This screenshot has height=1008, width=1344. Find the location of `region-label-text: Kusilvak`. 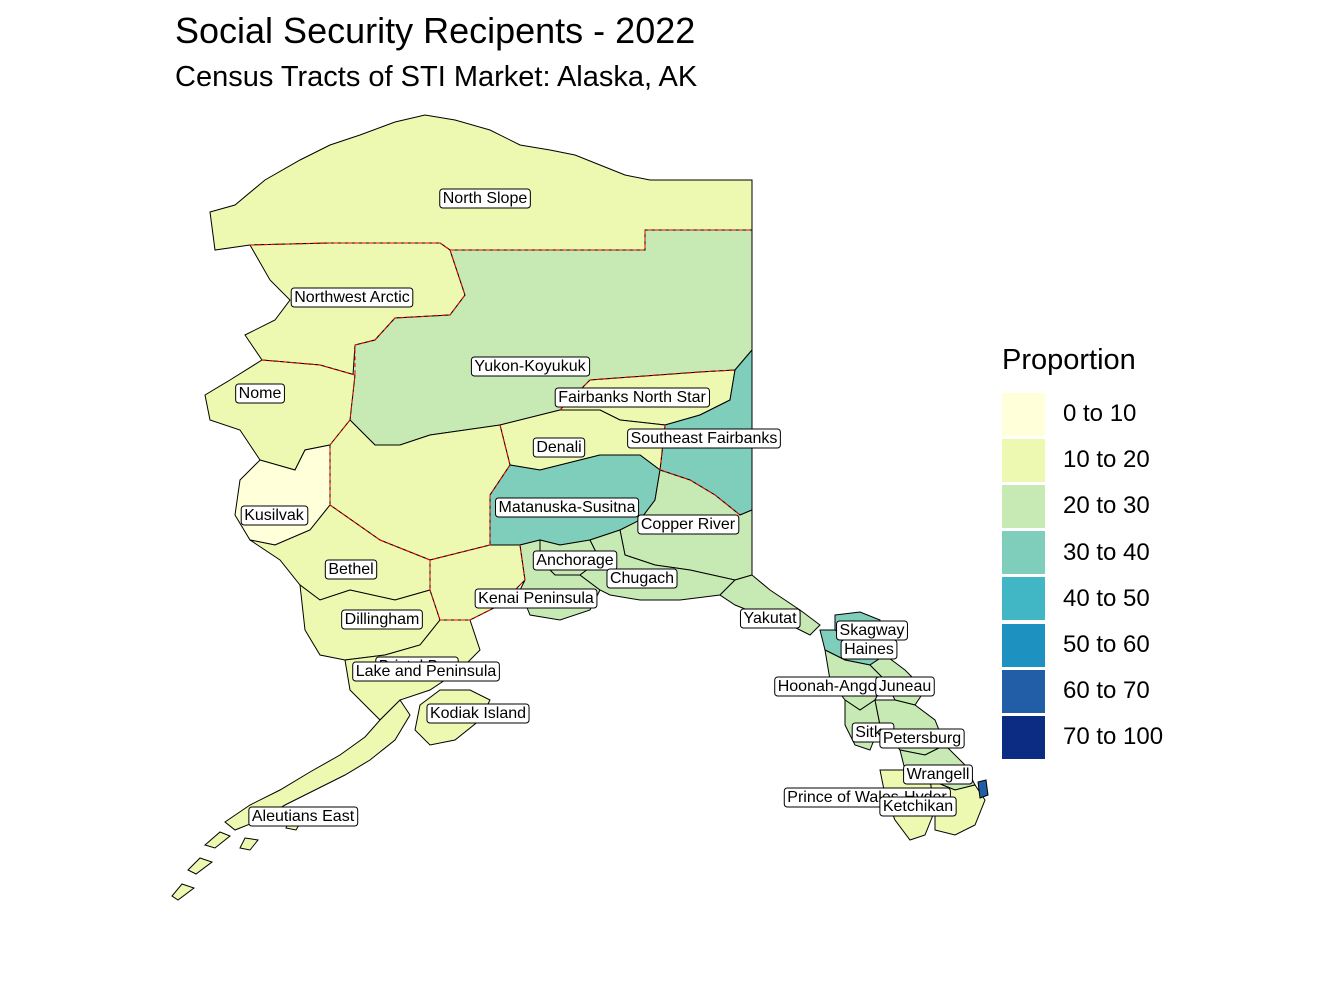

region-label-text: Kusilvak is located at coordinates (274, 515).